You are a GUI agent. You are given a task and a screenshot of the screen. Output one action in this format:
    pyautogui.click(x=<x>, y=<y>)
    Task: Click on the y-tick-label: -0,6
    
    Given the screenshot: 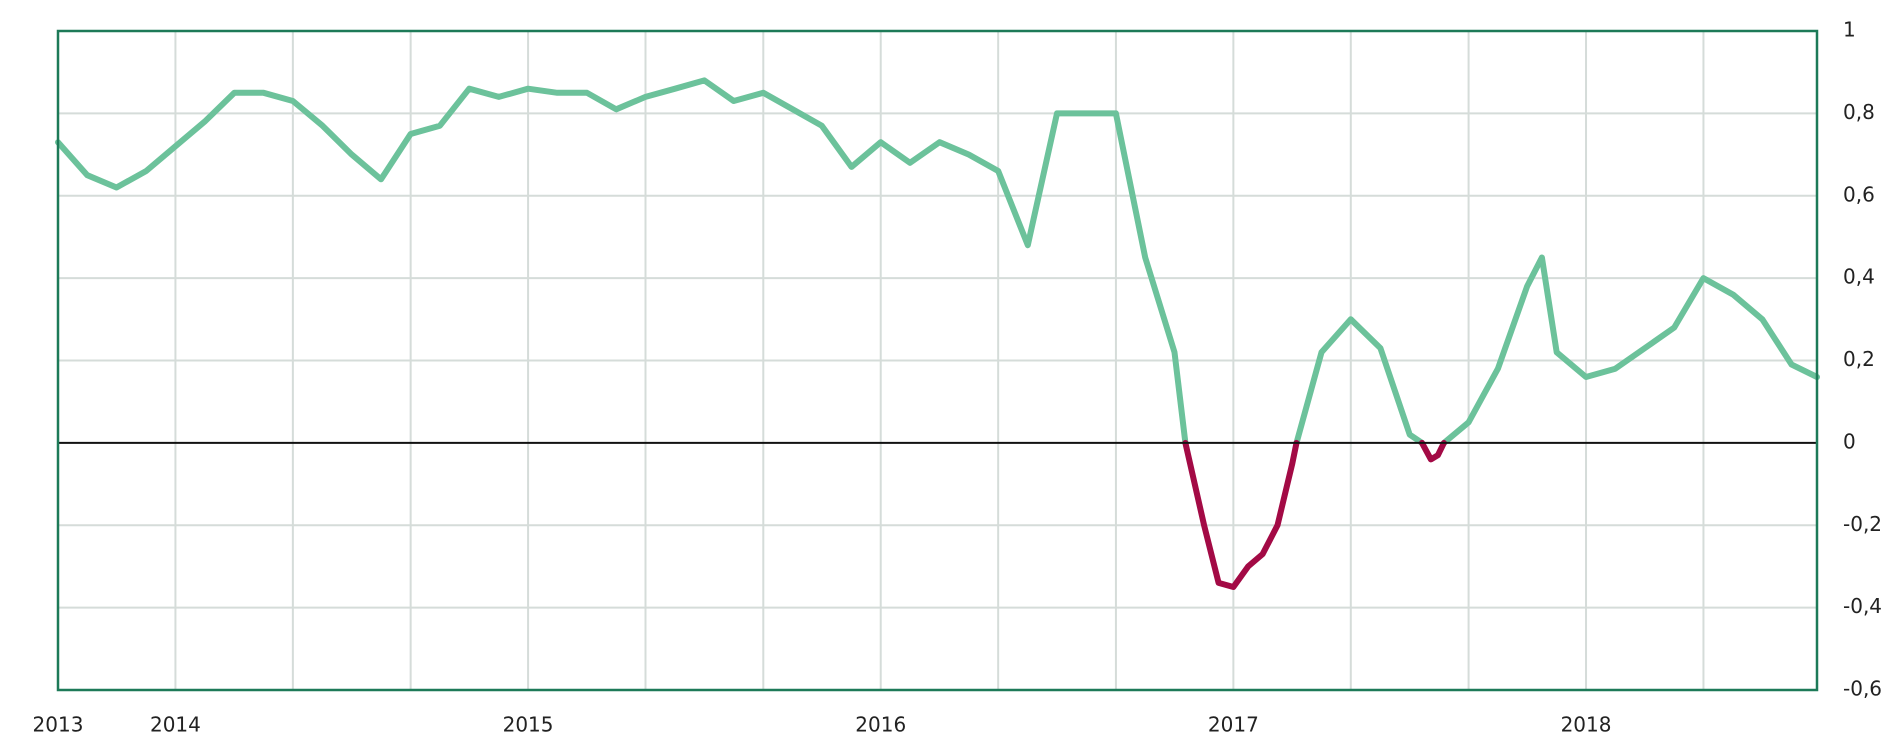 What is the action you would take?
    pyautogui.click(x=1862, y=689)
    